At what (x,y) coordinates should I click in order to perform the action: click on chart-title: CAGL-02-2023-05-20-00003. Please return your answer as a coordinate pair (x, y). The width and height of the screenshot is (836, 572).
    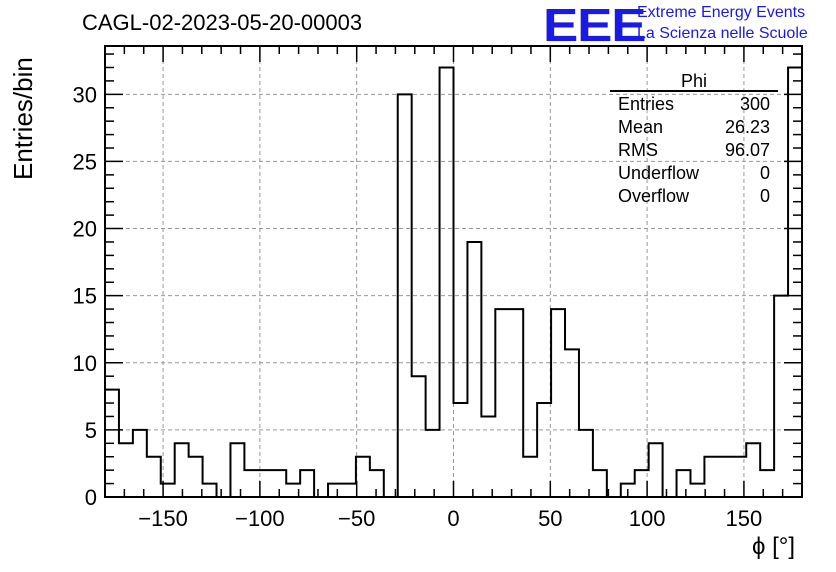
    Looking at the image, I should click on (222, 22).